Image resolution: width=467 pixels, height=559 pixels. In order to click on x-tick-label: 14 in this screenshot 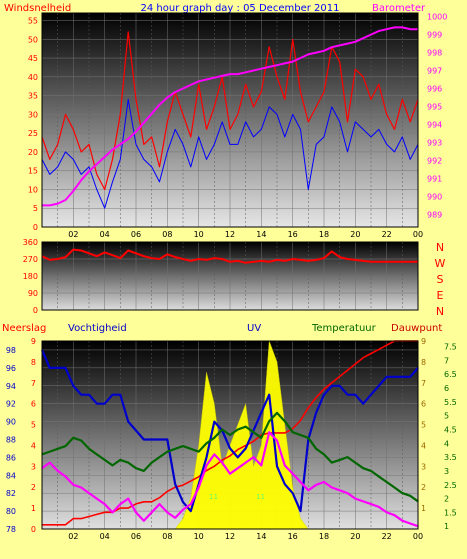, I will do `click(261, 234)`.